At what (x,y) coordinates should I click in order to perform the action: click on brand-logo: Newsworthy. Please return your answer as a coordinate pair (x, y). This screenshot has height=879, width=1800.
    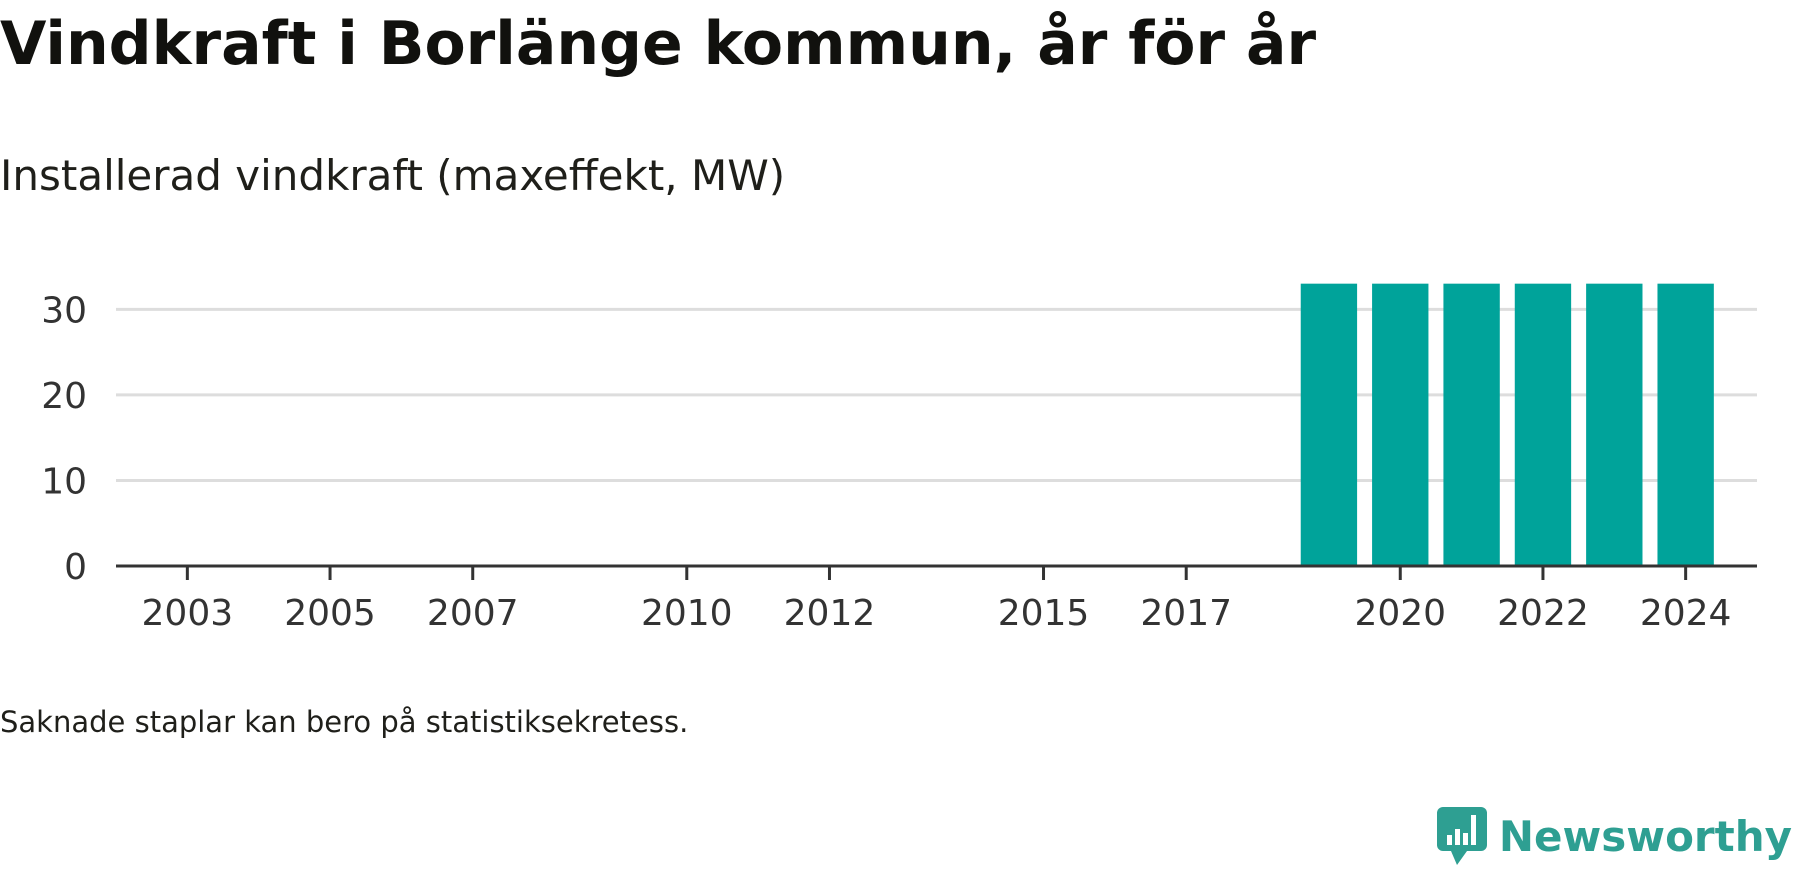
    Looking at the image, I should click on (1613, 836).